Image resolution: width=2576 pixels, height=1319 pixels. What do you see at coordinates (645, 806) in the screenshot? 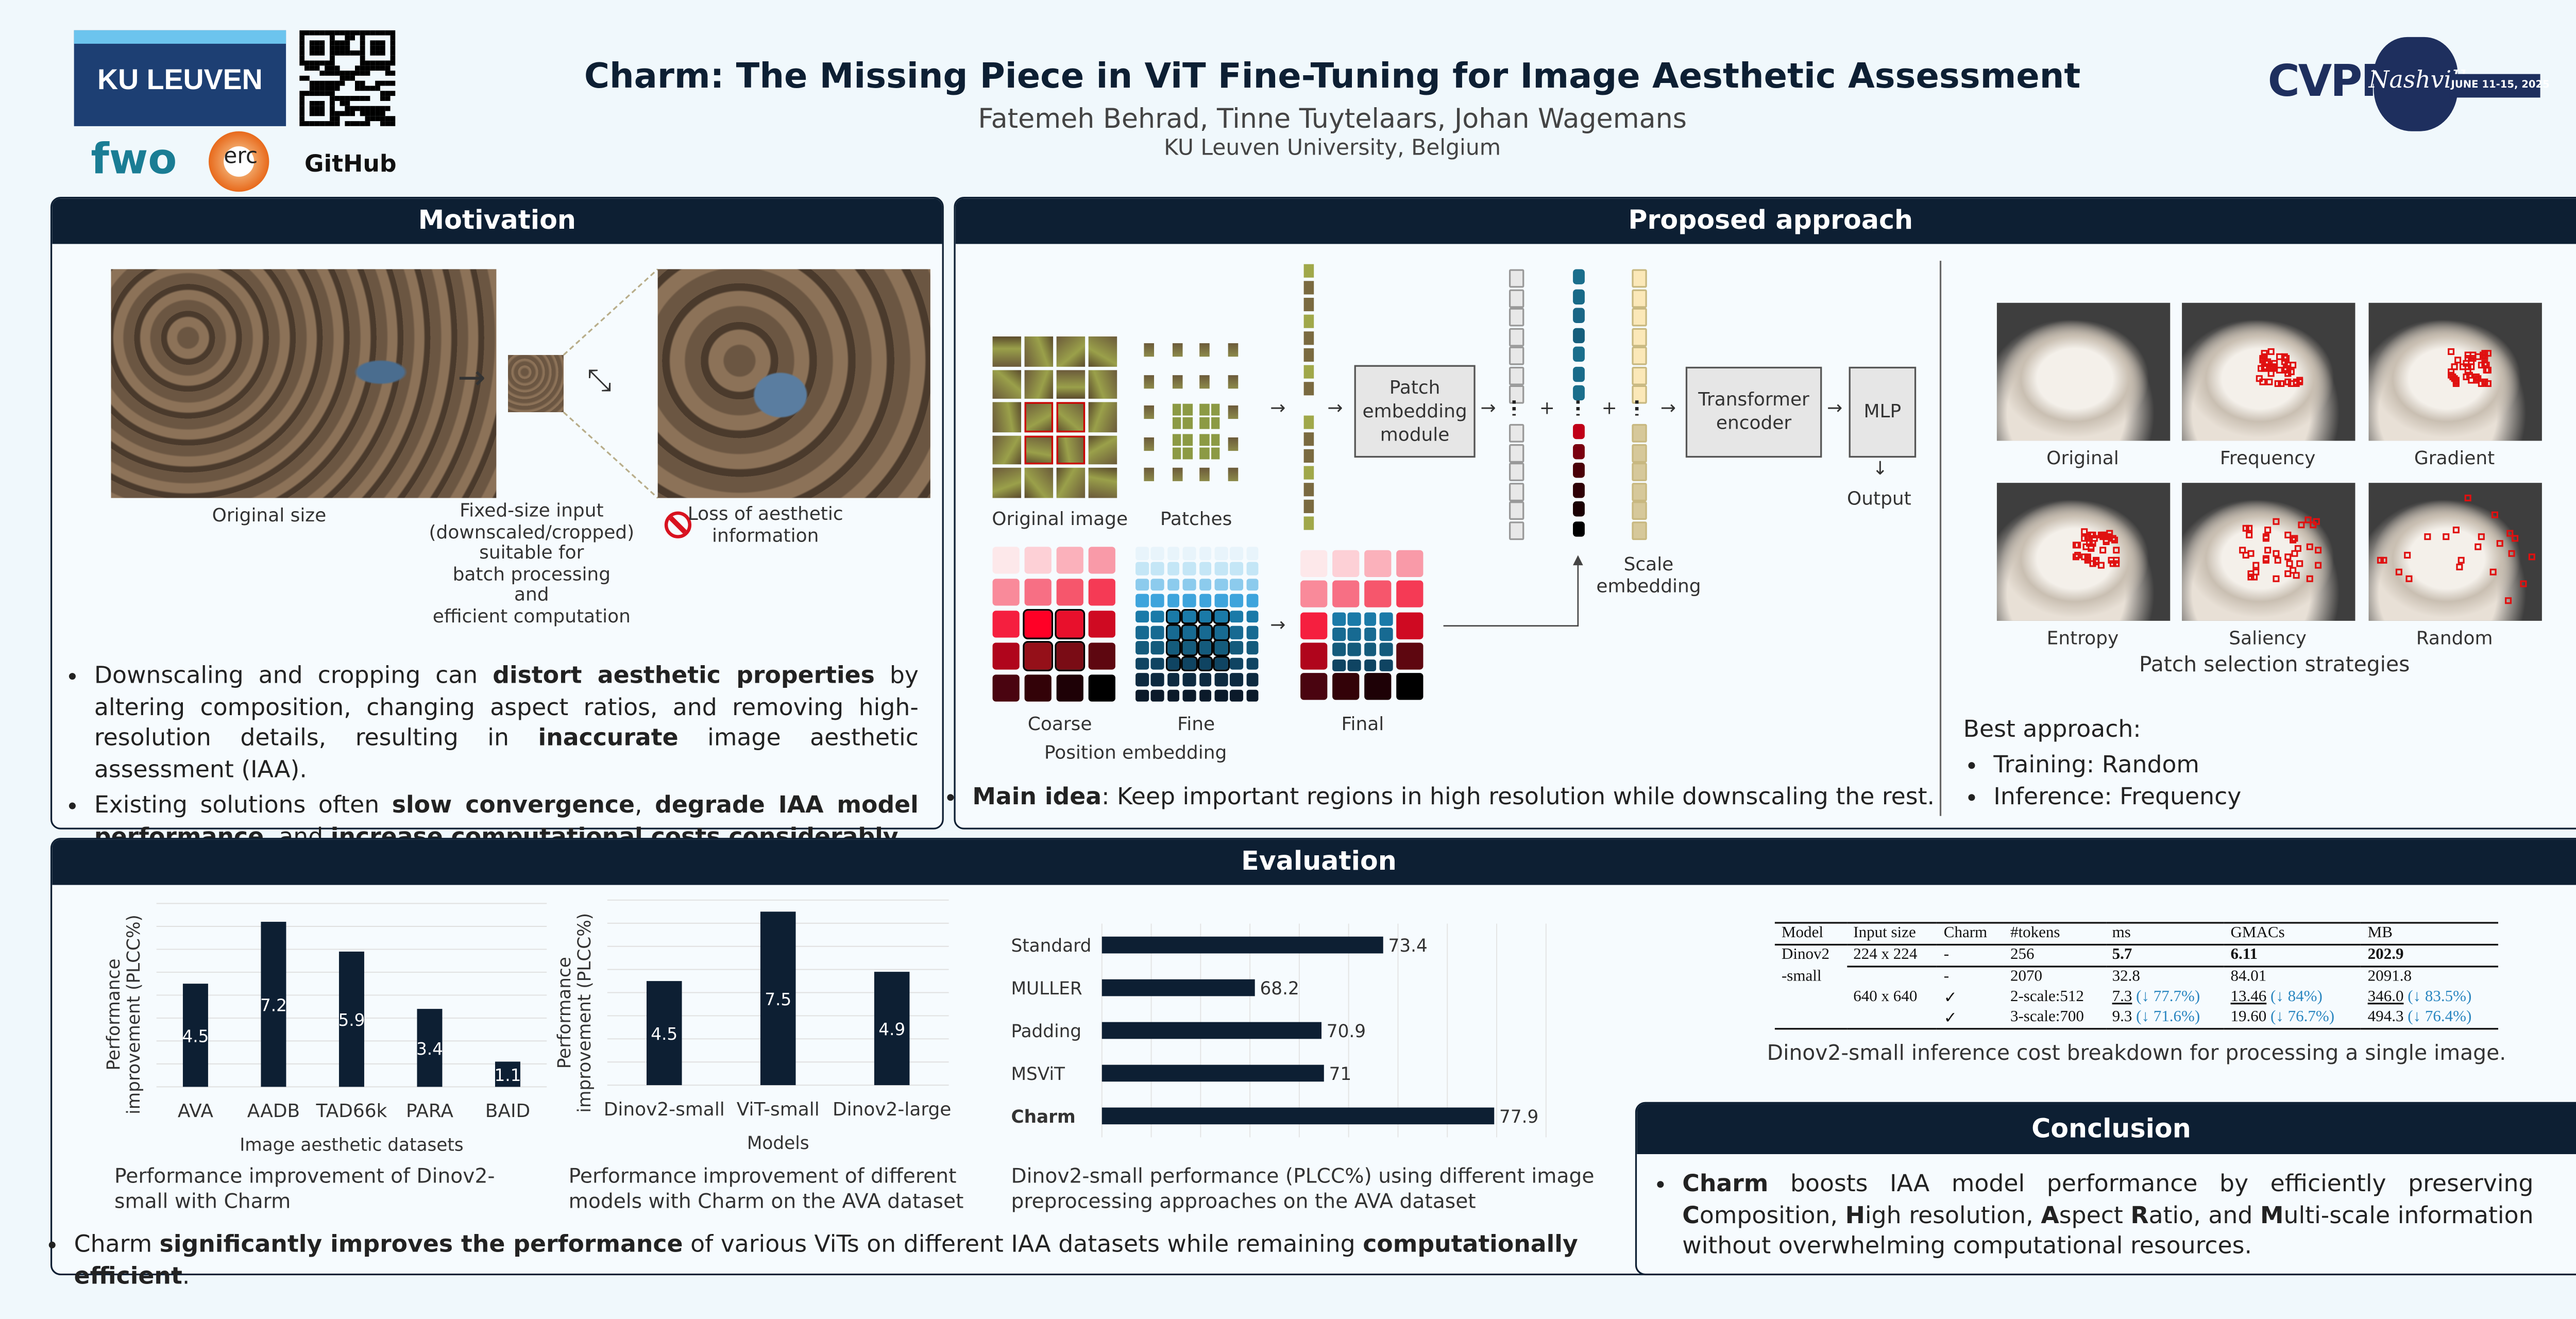
I see `text-segment: ,` at bounding box center [645, 806].